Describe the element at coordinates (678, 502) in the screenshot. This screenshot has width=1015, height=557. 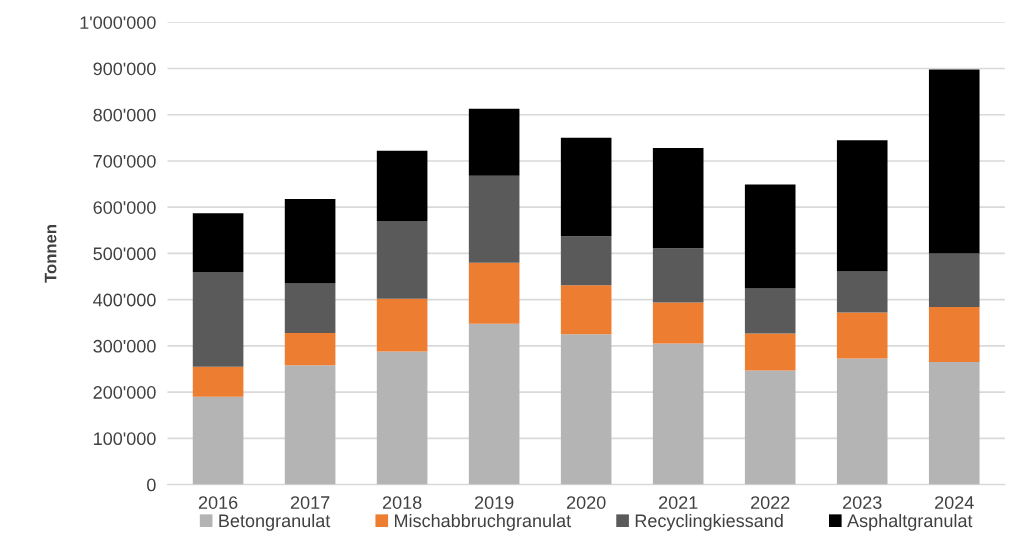
I see `x-tick-label: 2021` at that location.